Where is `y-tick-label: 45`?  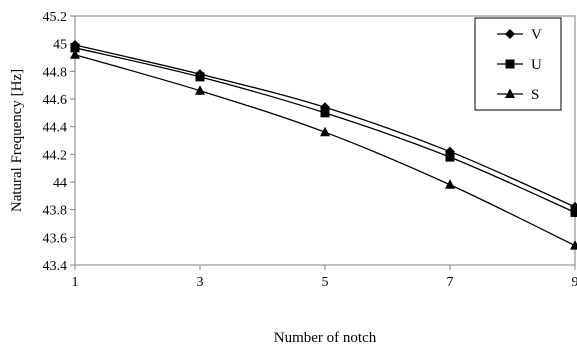 y-tick-label: 45 is located at coordinates (60, 45).